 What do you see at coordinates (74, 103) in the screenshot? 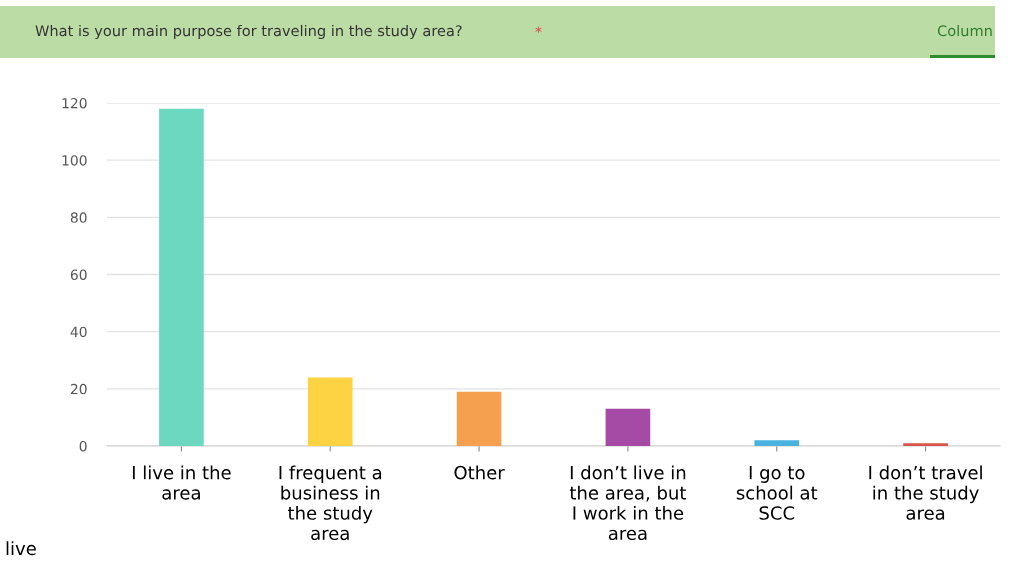
I see `y-tick-label: 120` at bounding box center [74, 103].